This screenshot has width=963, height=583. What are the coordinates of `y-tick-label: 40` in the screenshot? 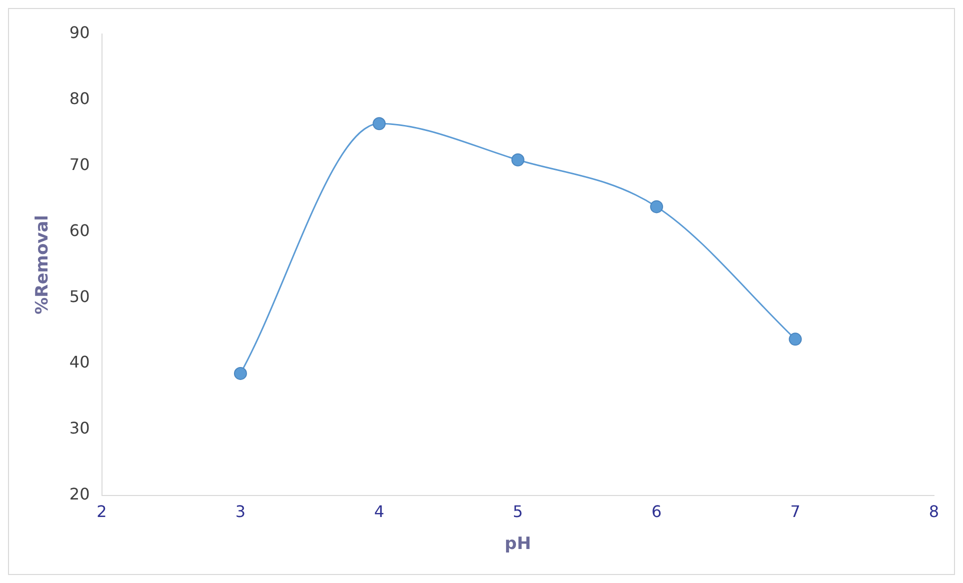 It's located at (79, 362).